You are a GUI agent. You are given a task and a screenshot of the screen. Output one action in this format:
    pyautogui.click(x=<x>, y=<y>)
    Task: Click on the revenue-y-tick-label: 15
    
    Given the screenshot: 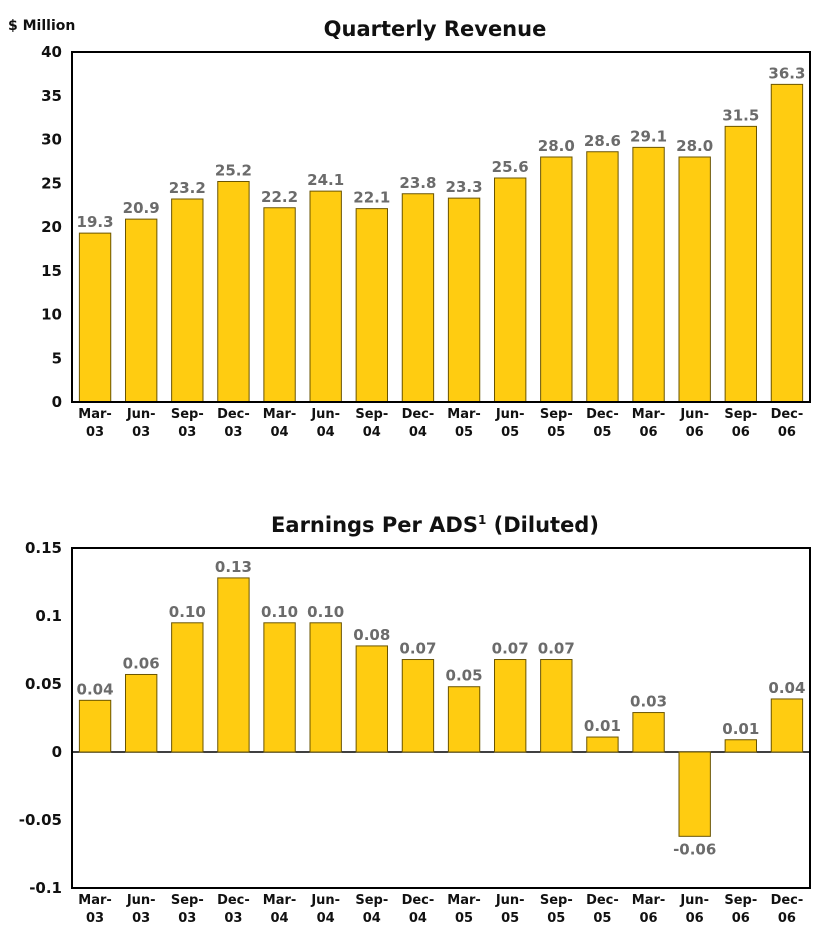 What is the action you would take?
    pyautogui.click(x=51, y=271)
    